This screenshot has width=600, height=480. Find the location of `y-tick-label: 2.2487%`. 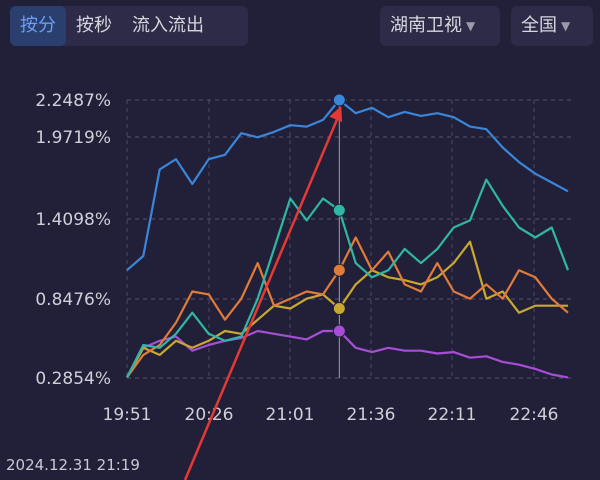

y-tick-label: 2.2487% is located at coordinates (73, 101).